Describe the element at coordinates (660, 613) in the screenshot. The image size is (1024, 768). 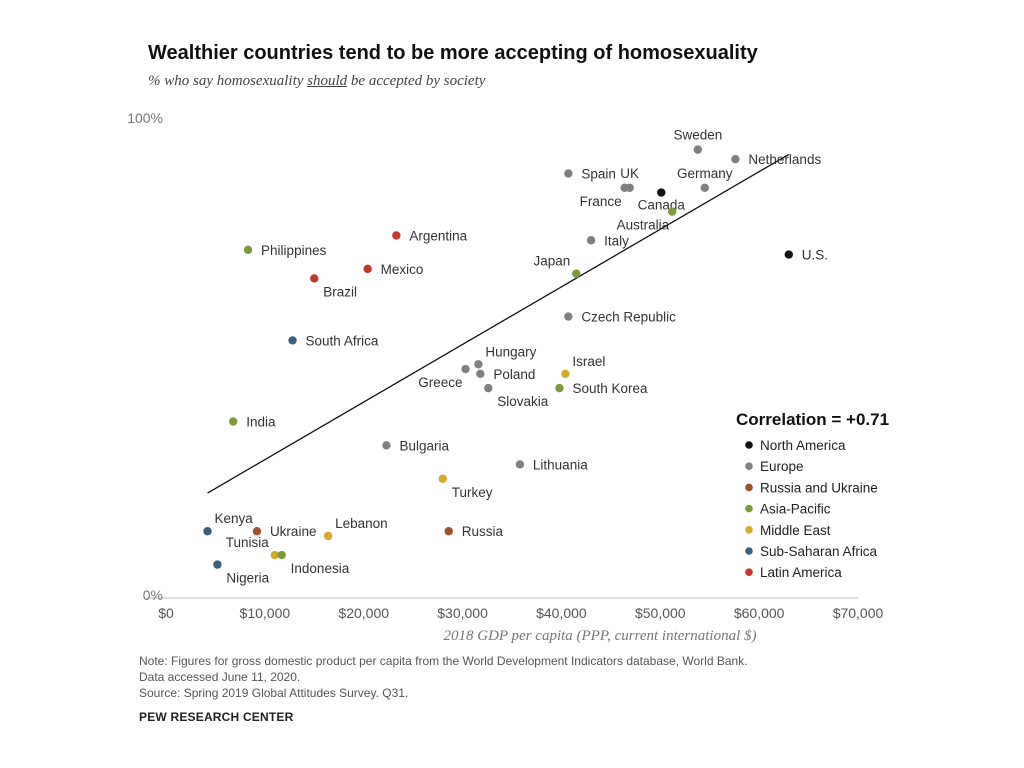
I see `x-tick-label: $50,000` at that location.